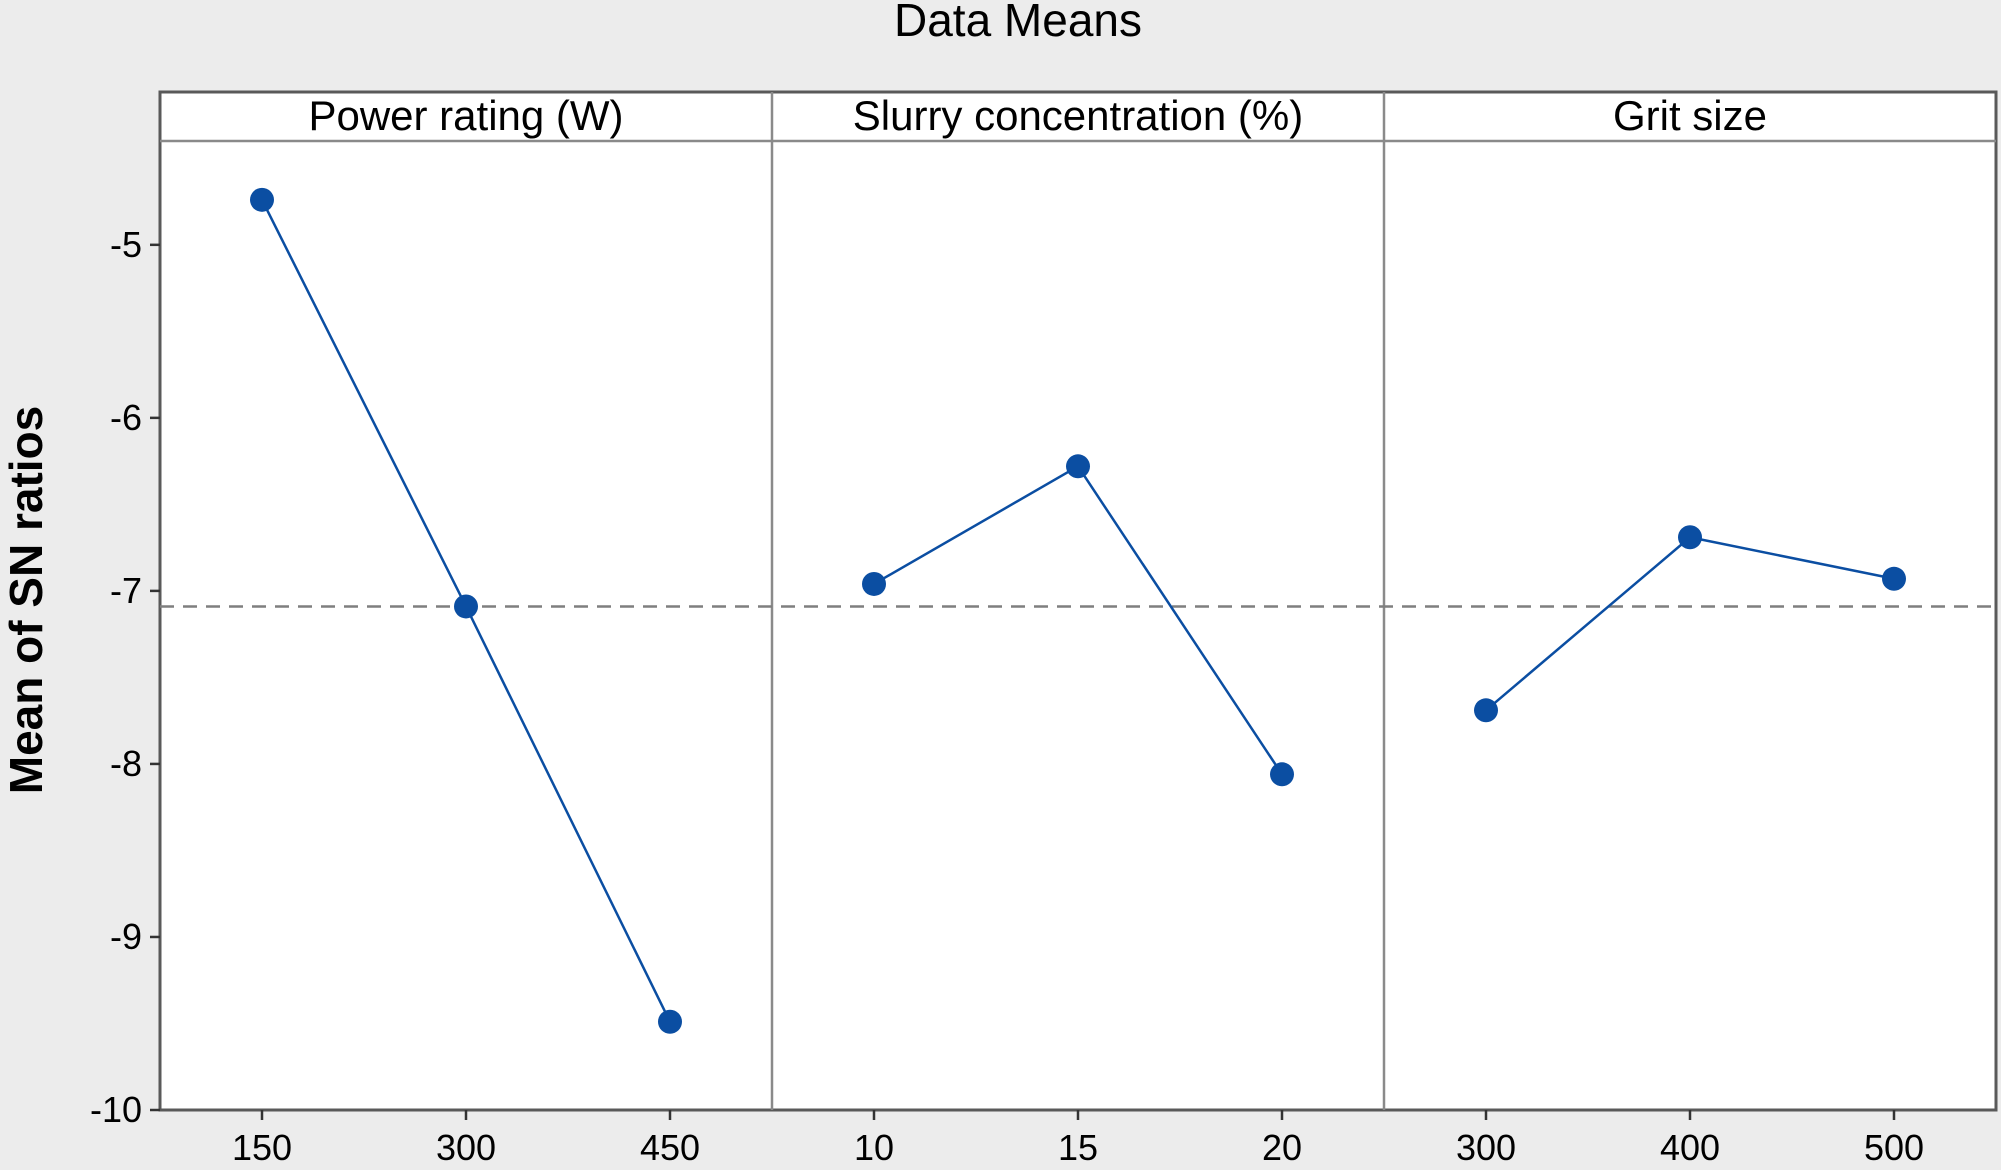 This screenshot has width=2001, height=1170. Describe the element at coordinates (262, 1147) in the screenshot. I see `x-tick-label: 150` at that location.